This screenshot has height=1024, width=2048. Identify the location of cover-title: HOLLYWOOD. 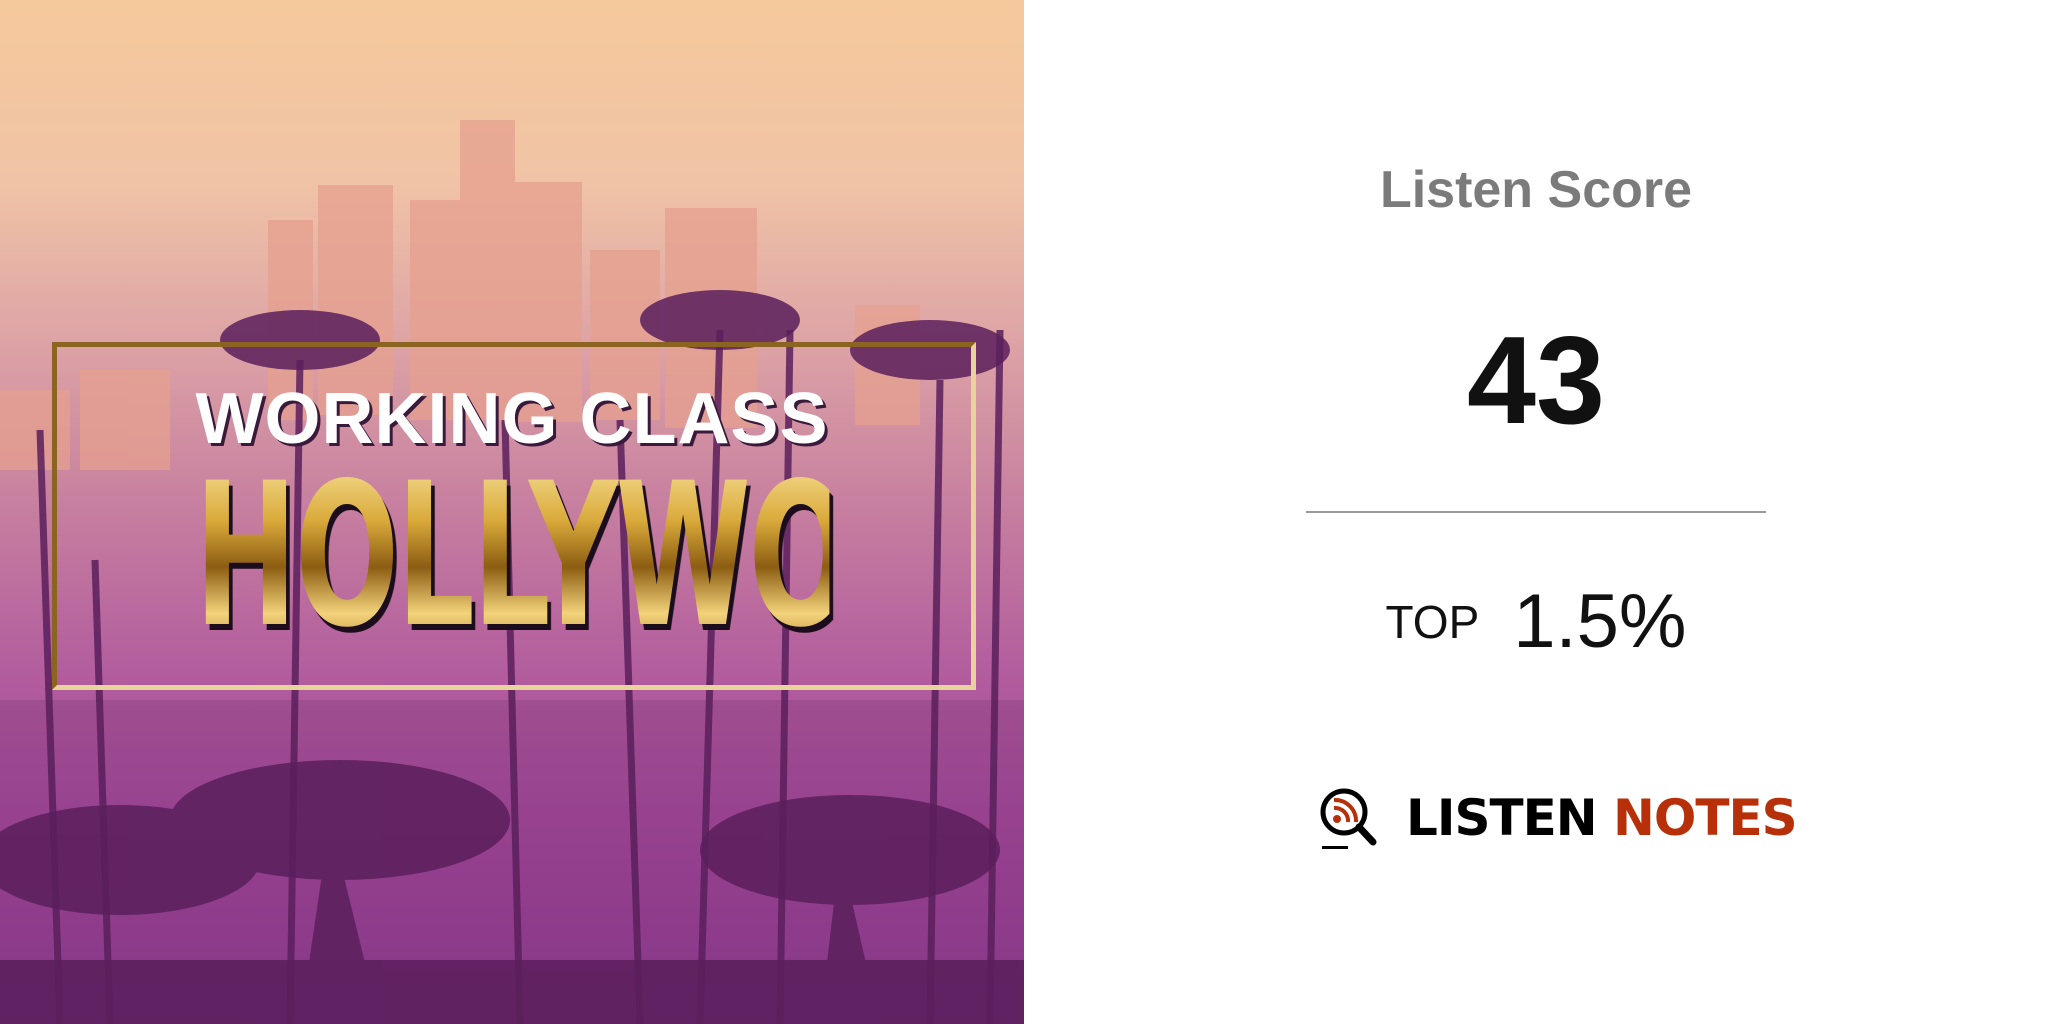
(609, 555).